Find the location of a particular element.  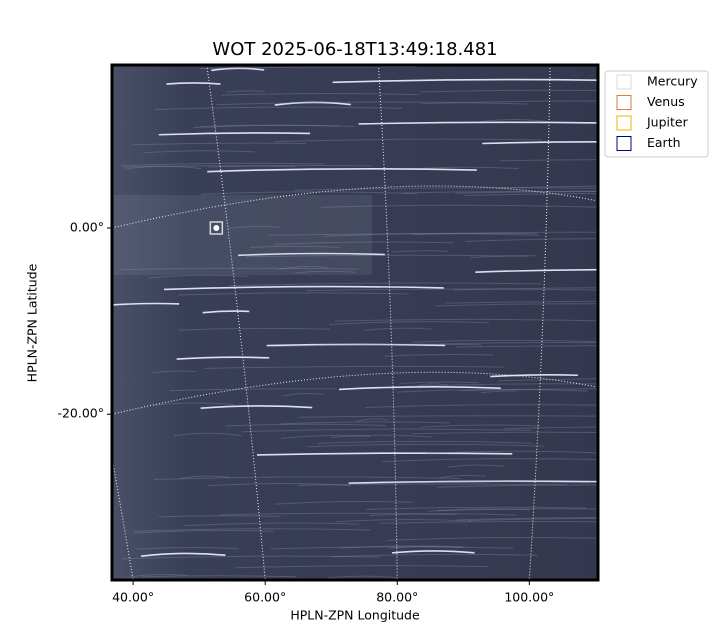

legend-label: Jupiter is located at coordinates (667, 122).